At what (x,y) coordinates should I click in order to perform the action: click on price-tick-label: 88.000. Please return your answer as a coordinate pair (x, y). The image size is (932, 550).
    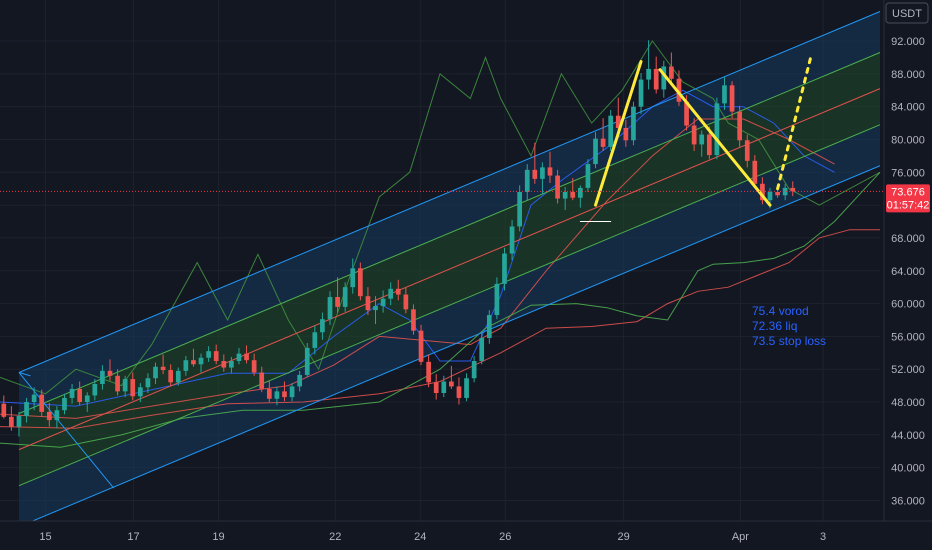
    Looking at the image, I should click on (908, 75).